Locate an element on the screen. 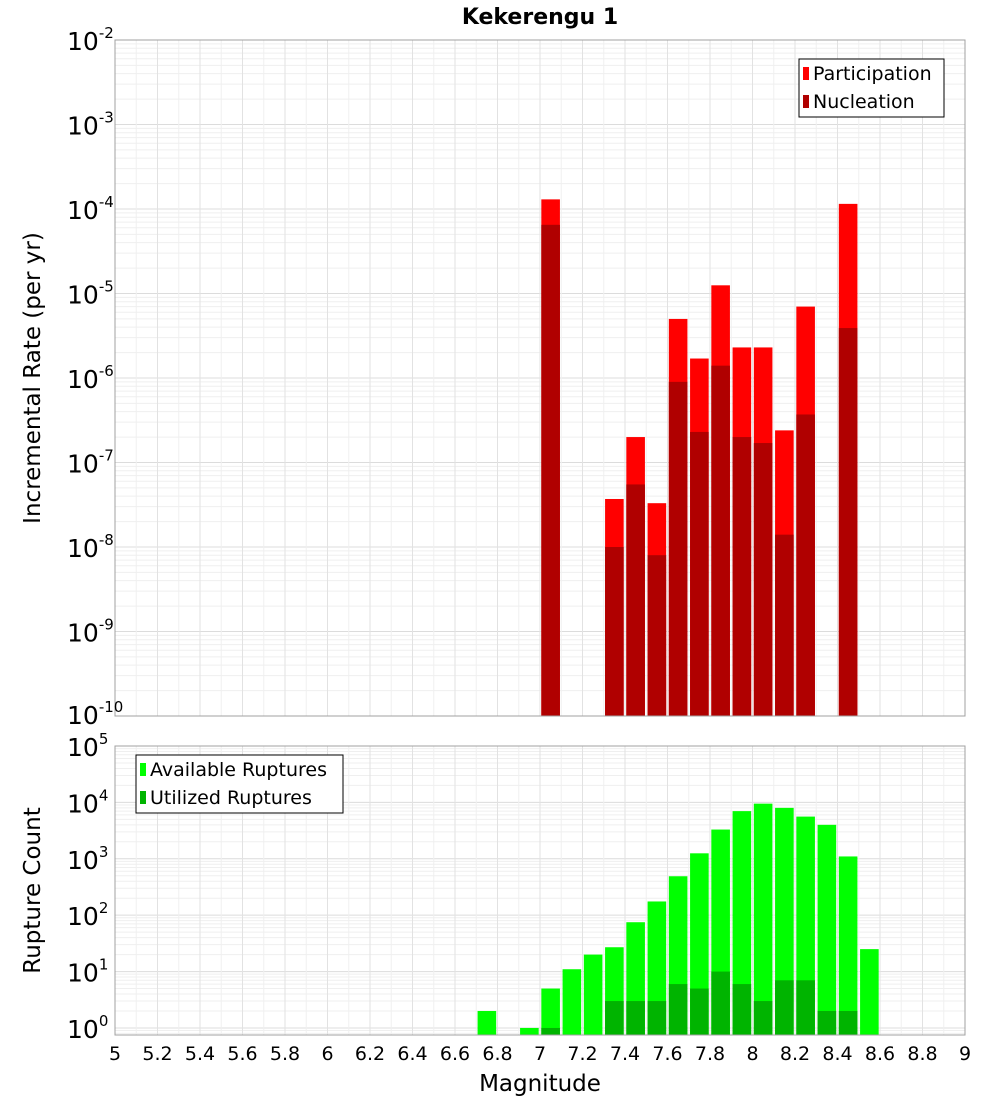  x-tick-label: 8.2 is located at coordinates (795, 1054).